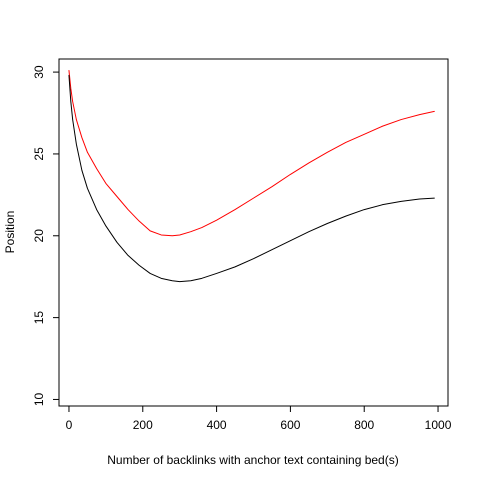 Image resolution: width=480 pixels, height=480 pixels. What do you see at coordinates (69, 425) in the screenshot?
I see `x-tick-label: 0` at bounding box center [69, 425].